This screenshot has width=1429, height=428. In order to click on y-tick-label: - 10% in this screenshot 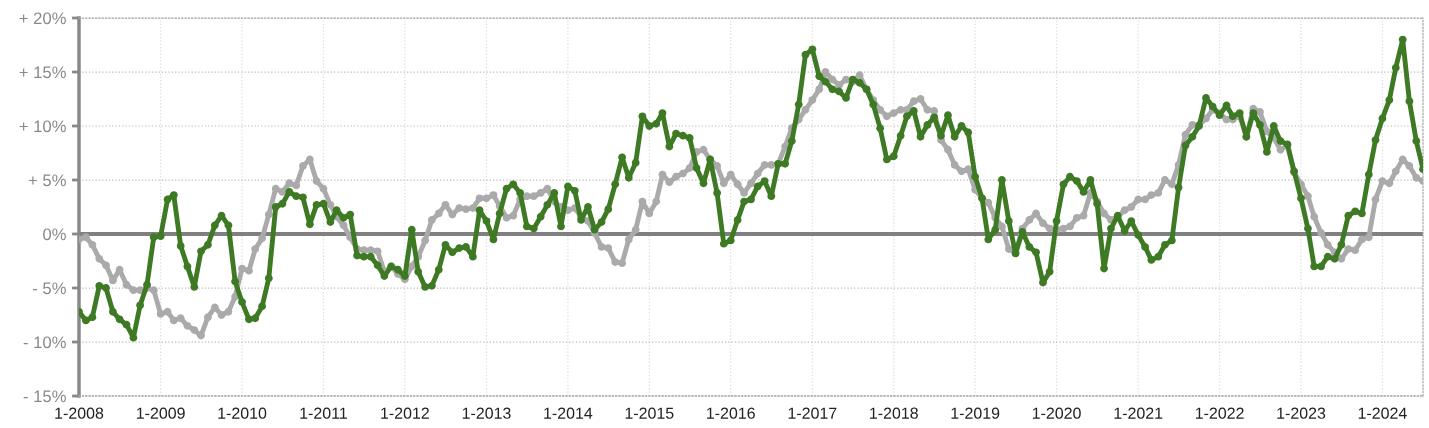, I will do `click(44, 342)`.